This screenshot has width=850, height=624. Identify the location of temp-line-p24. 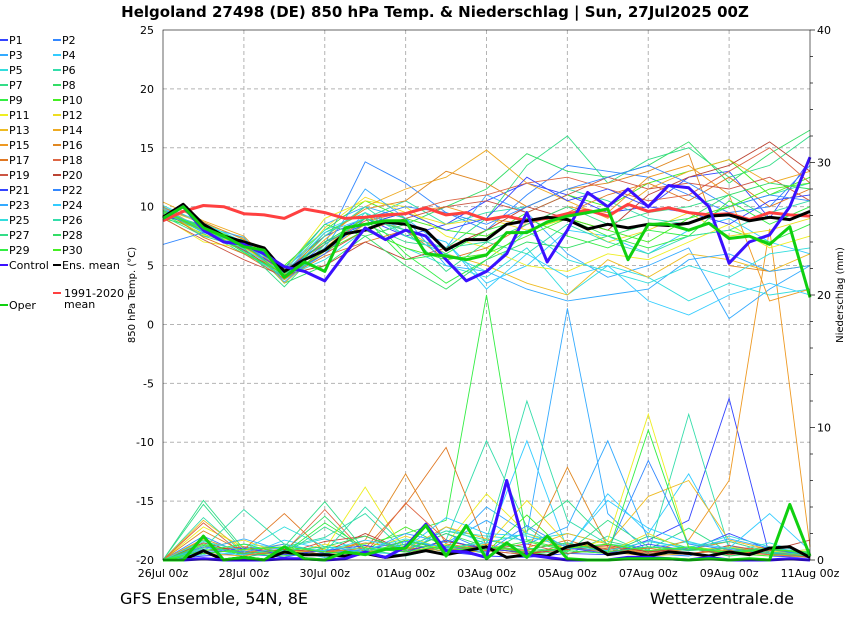
(486, 261).